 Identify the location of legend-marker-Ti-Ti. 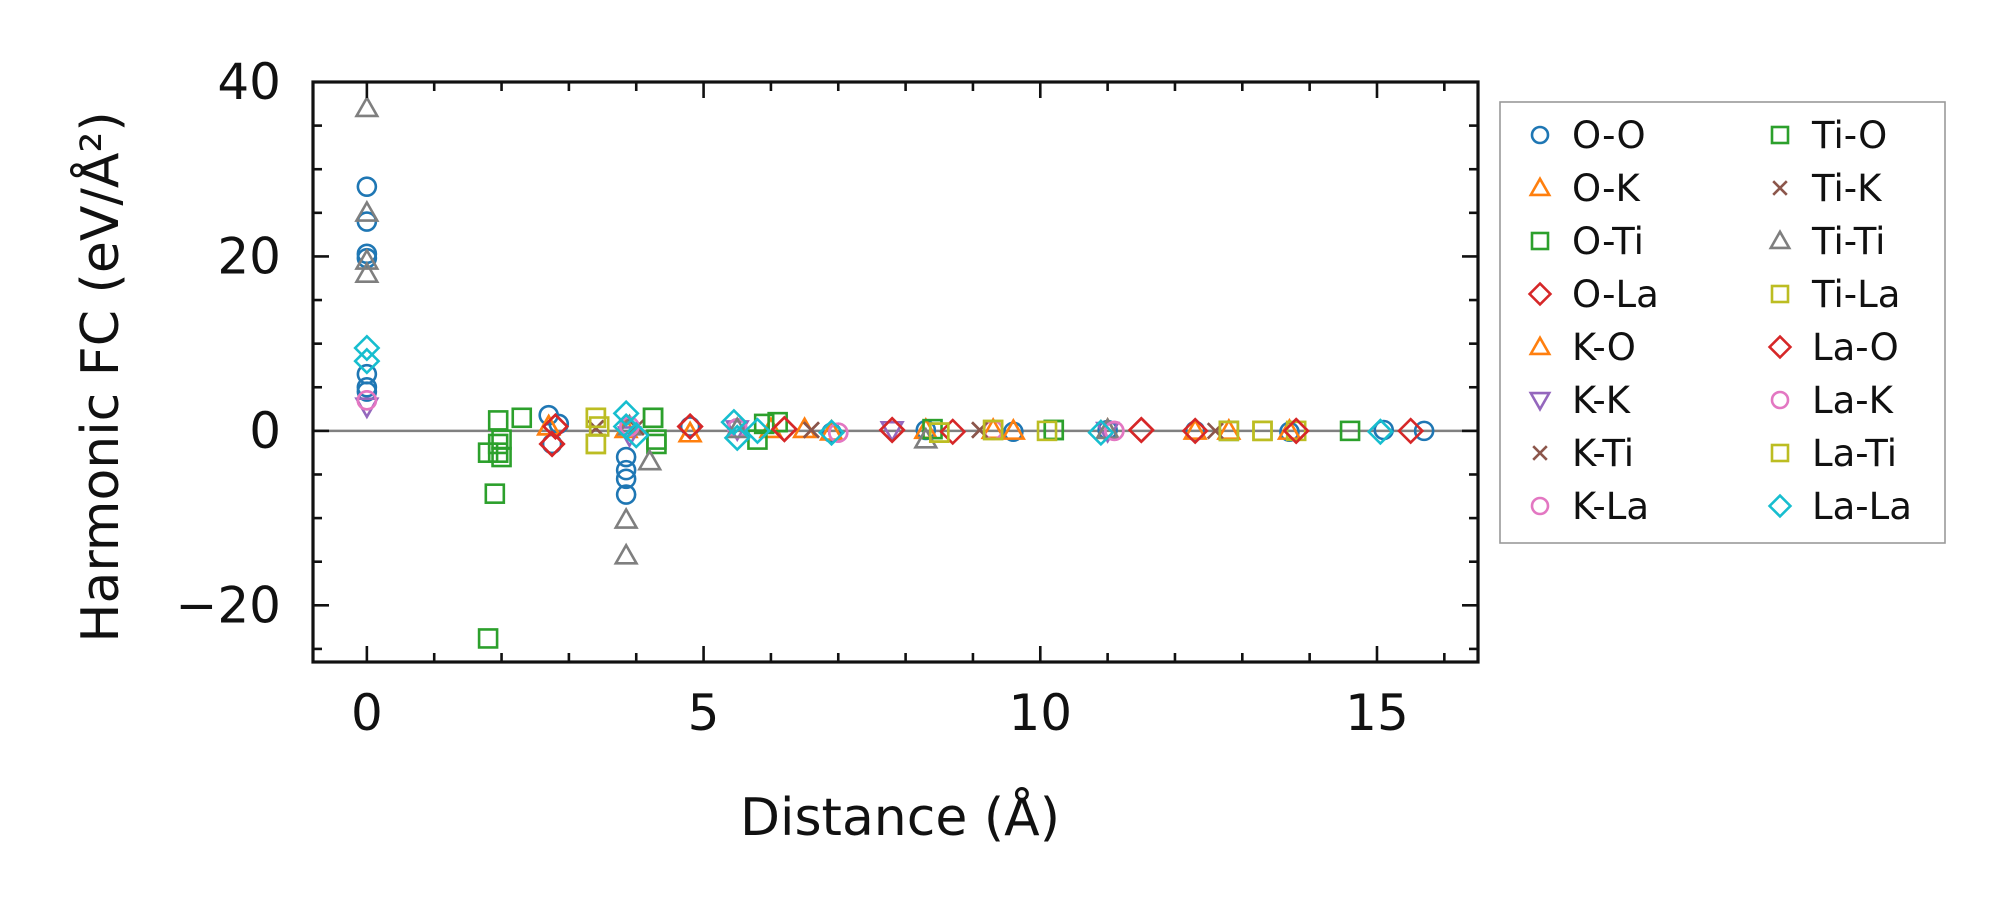
(1780, 239).